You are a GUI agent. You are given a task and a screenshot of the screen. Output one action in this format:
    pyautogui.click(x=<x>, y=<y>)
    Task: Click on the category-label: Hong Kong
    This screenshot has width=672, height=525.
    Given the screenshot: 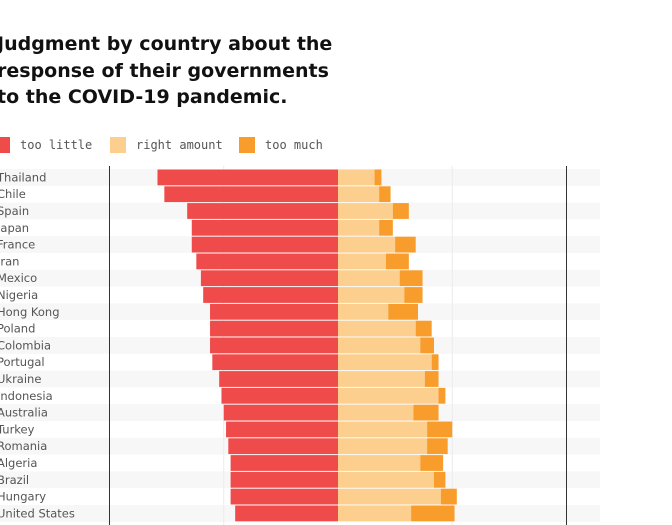 What is the action you would take?
    pyautogui.click(x=30, y=312)
    